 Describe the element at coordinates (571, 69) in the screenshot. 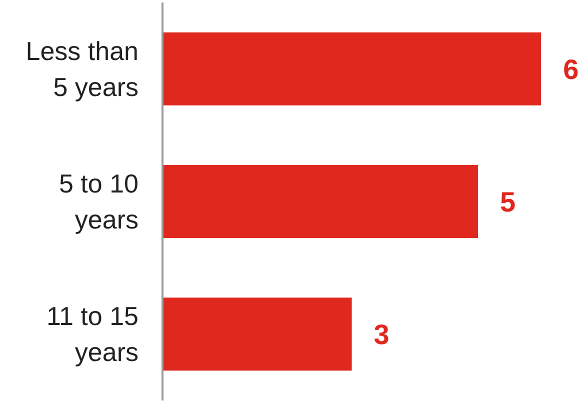

I see `data-label: 6` at that location.